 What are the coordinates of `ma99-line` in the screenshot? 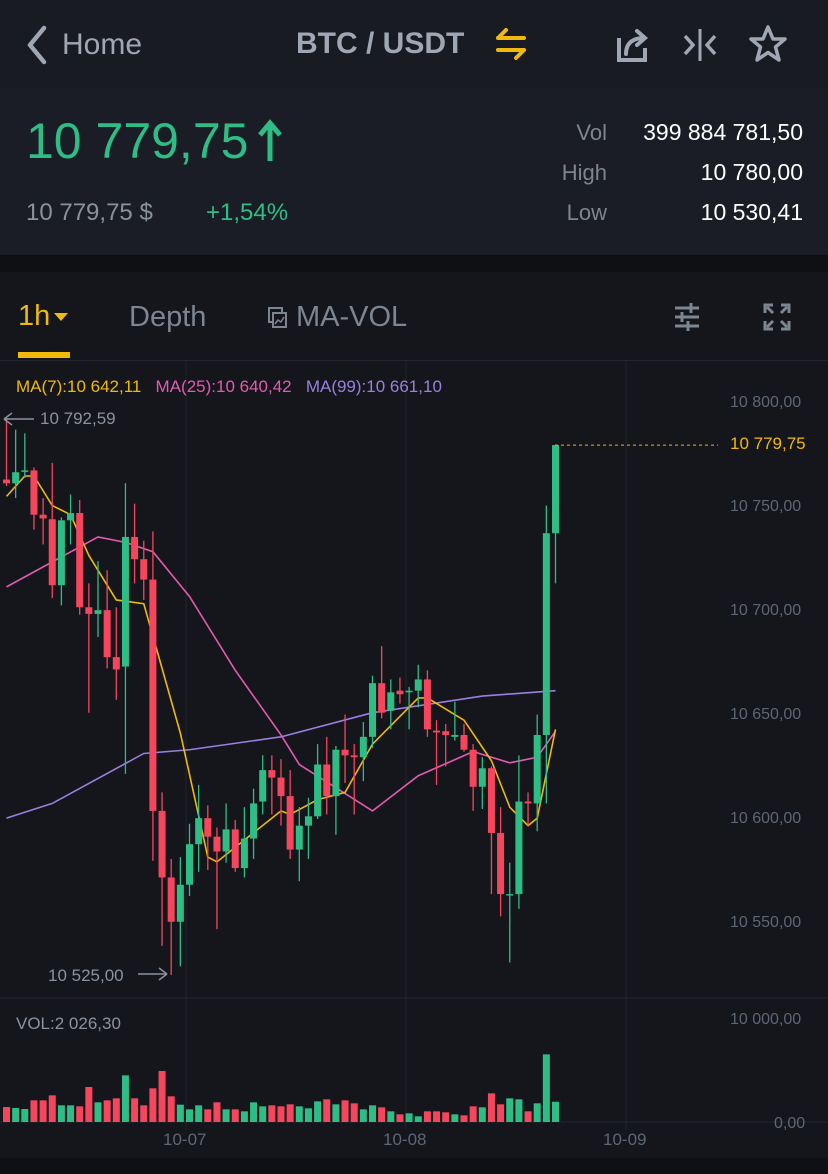 It's located at (281, 754).